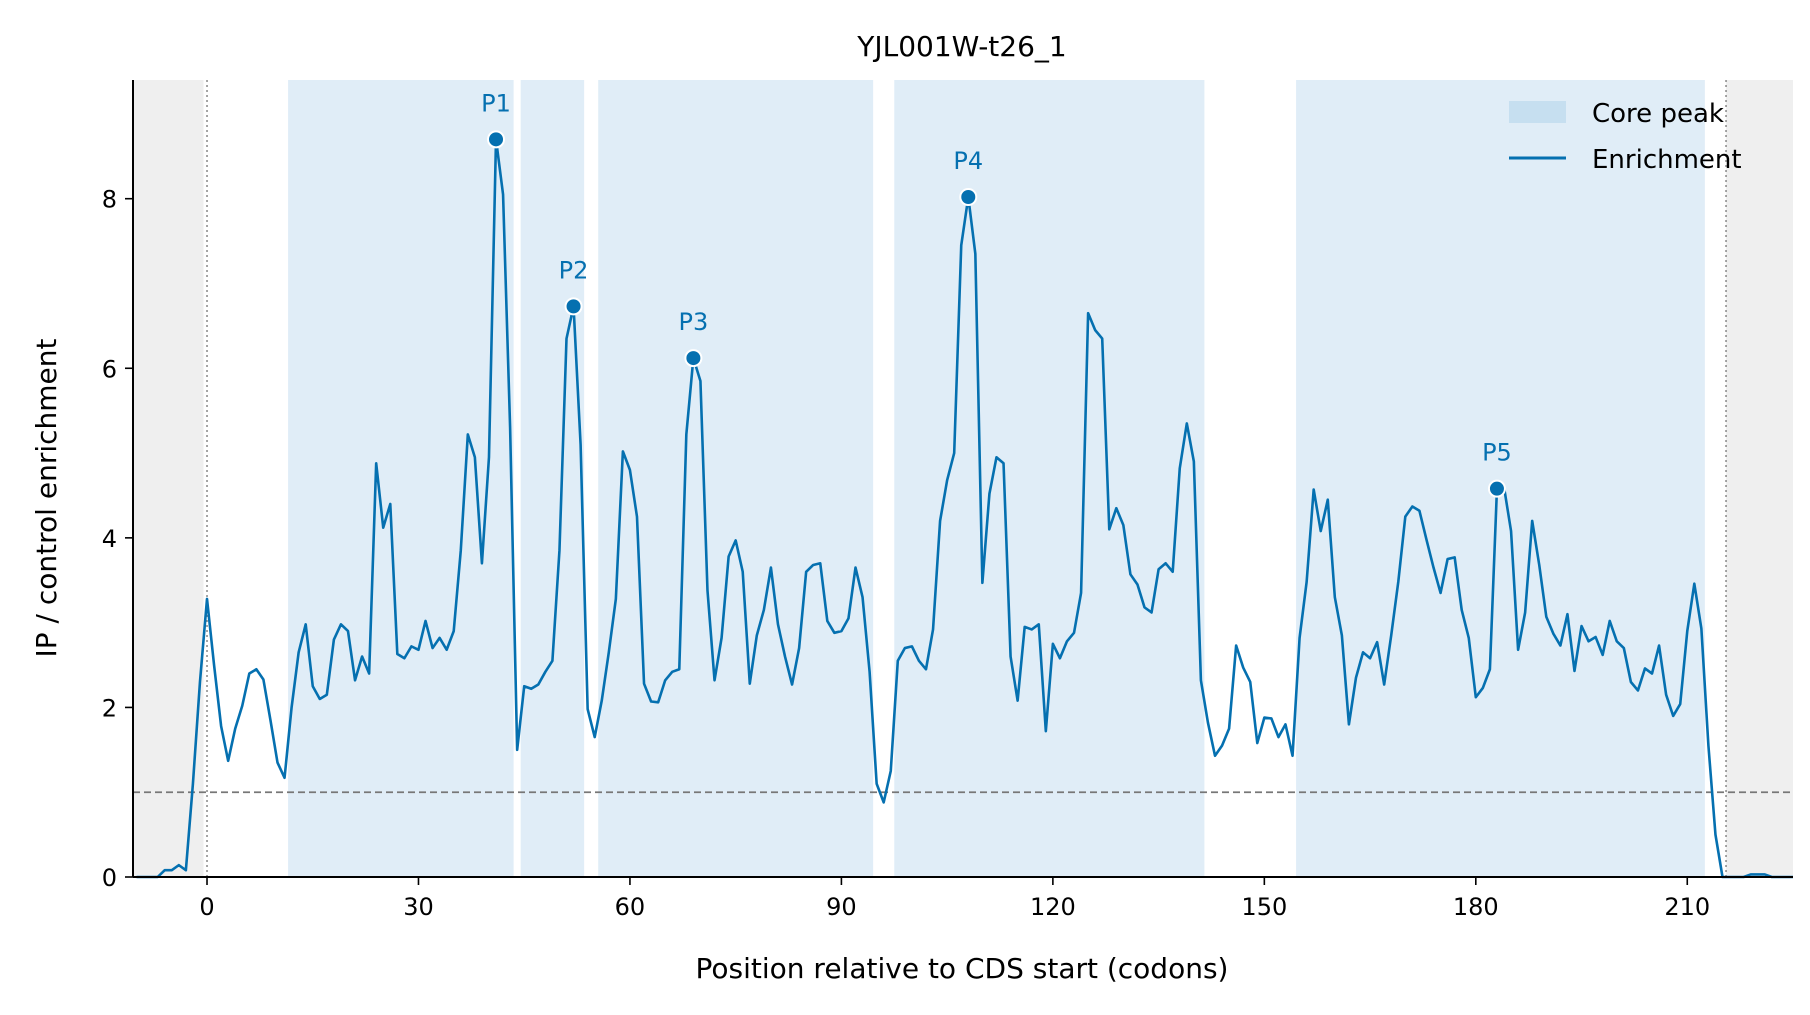  Describe the element at coordinates (206, 907) in the screenshot. I see `x-tick-label: 0` at that location.